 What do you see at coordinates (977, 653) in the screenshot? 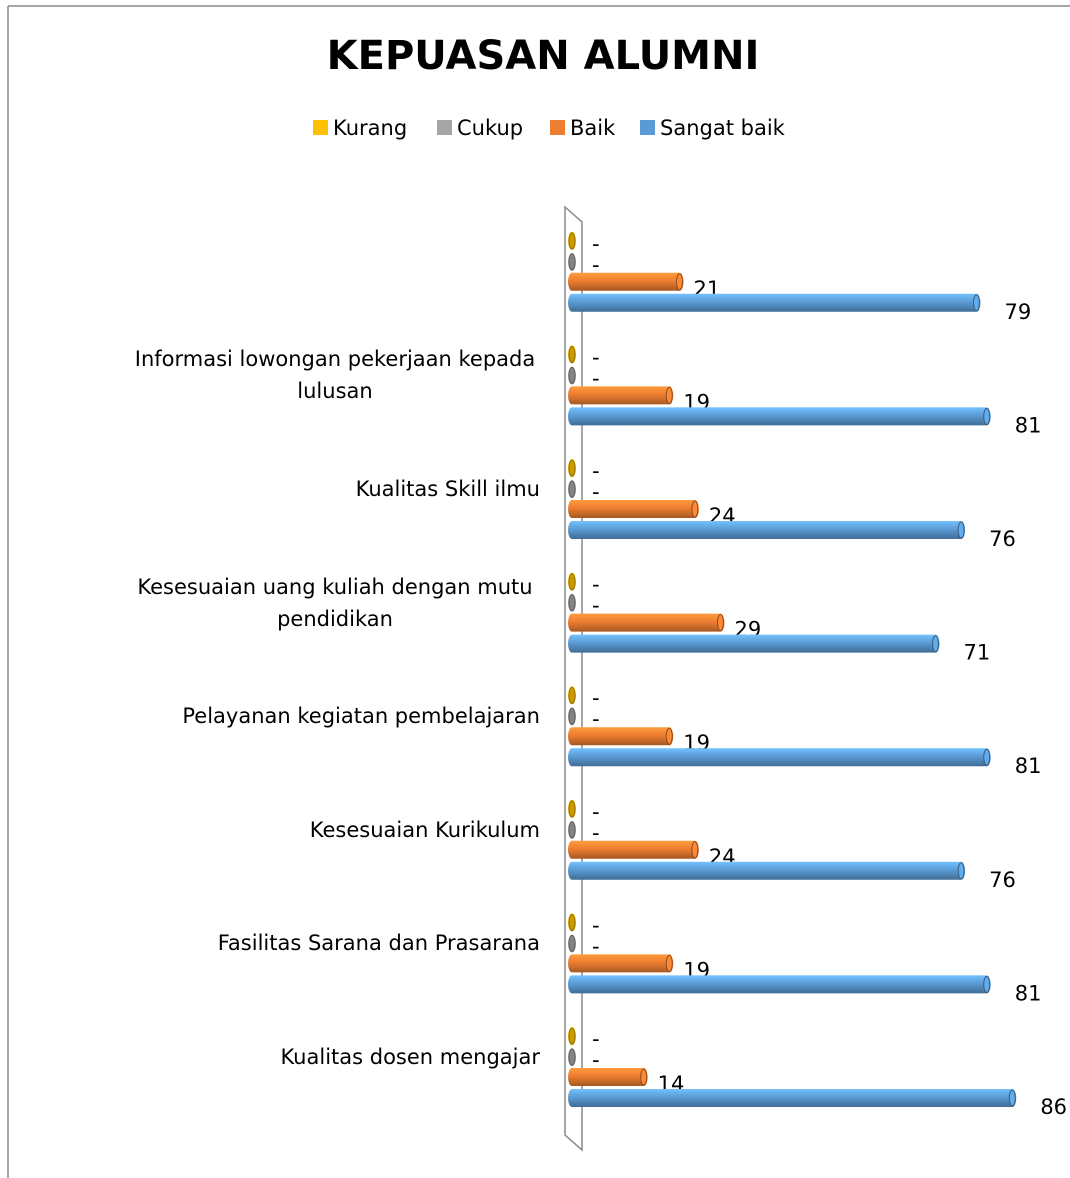
I see `data-label: 71` at bounding box center [977, 653].